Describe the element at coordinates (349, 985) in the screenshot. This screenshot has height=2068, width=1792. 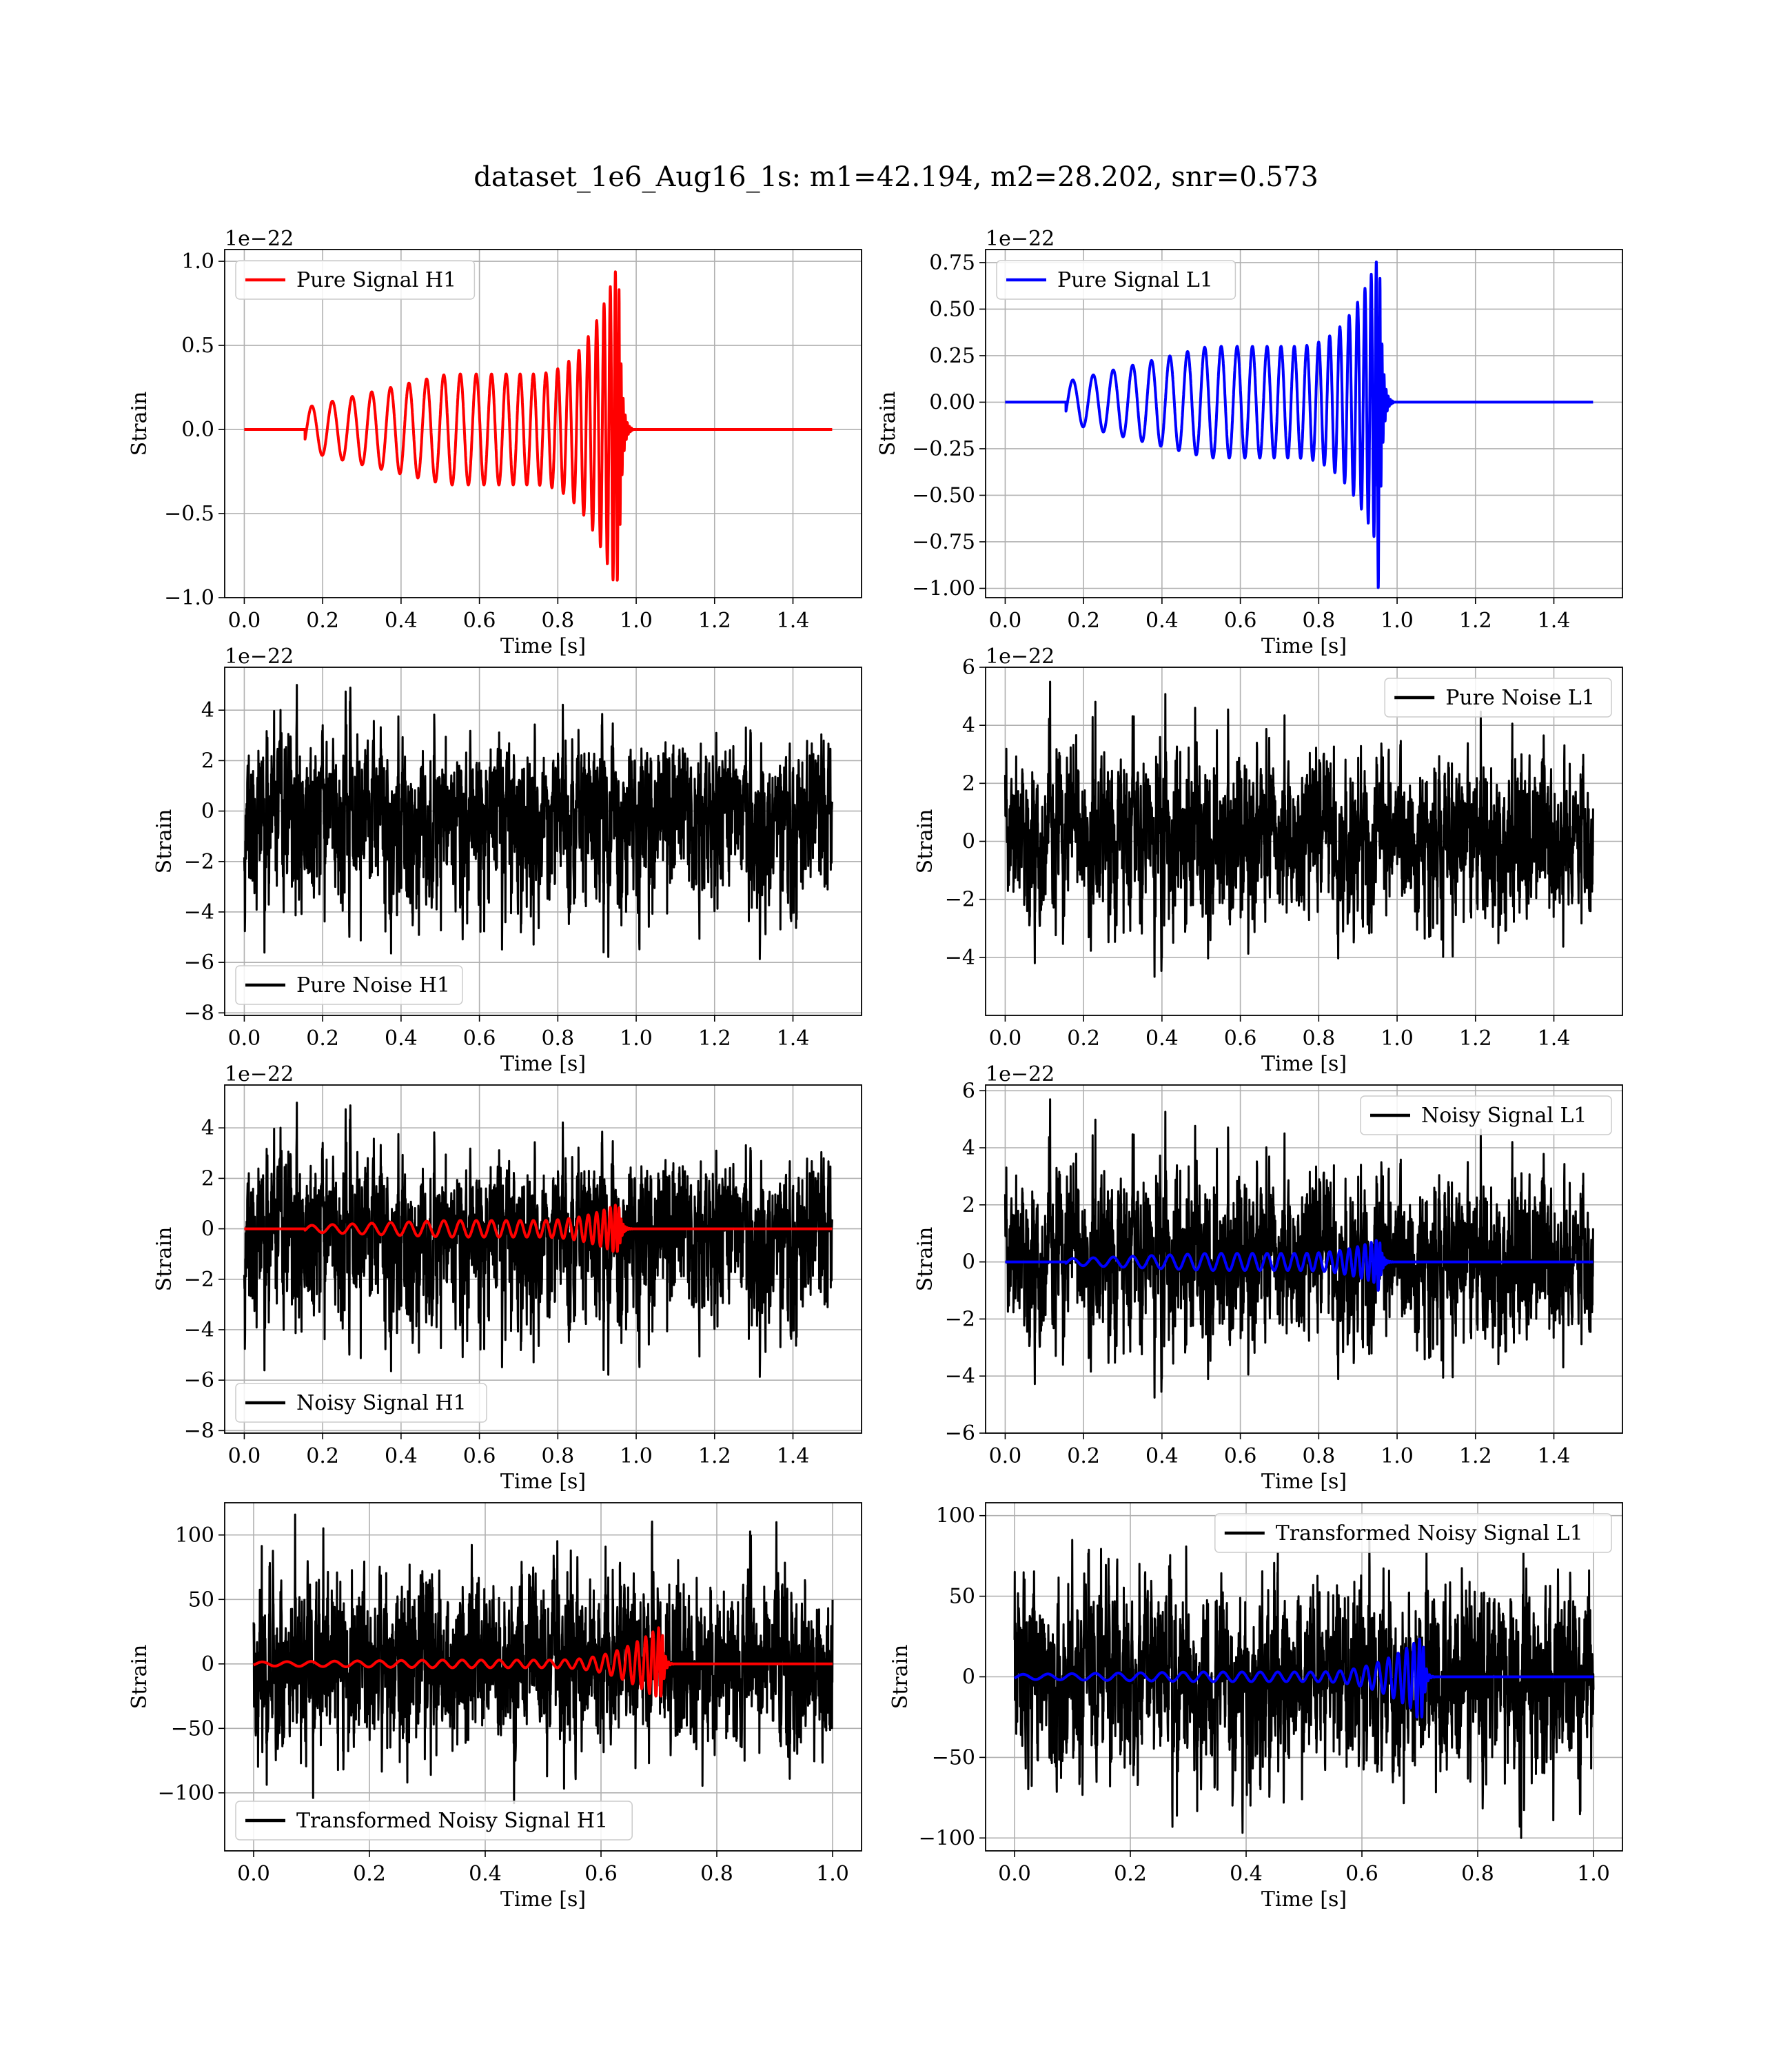
I see `legend: Pure Noise H1` at that location.